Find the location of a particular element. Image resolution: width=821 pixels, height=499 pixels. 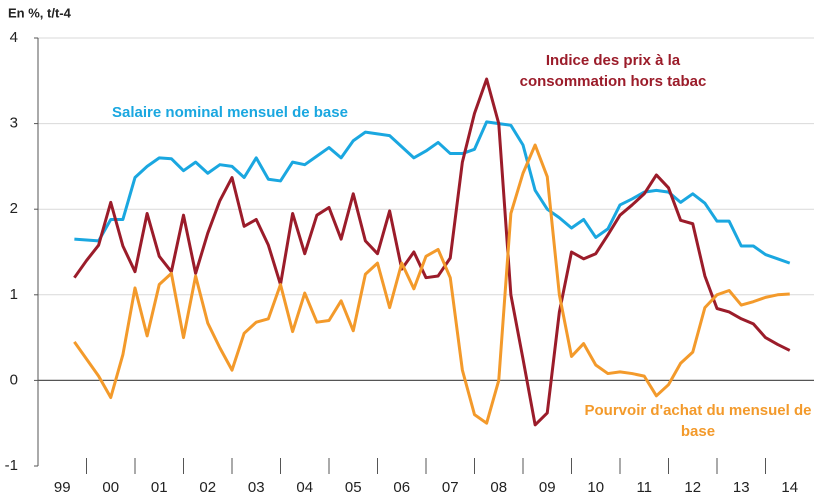

x-tick-label: 04 is located at coordinates (304, 487).